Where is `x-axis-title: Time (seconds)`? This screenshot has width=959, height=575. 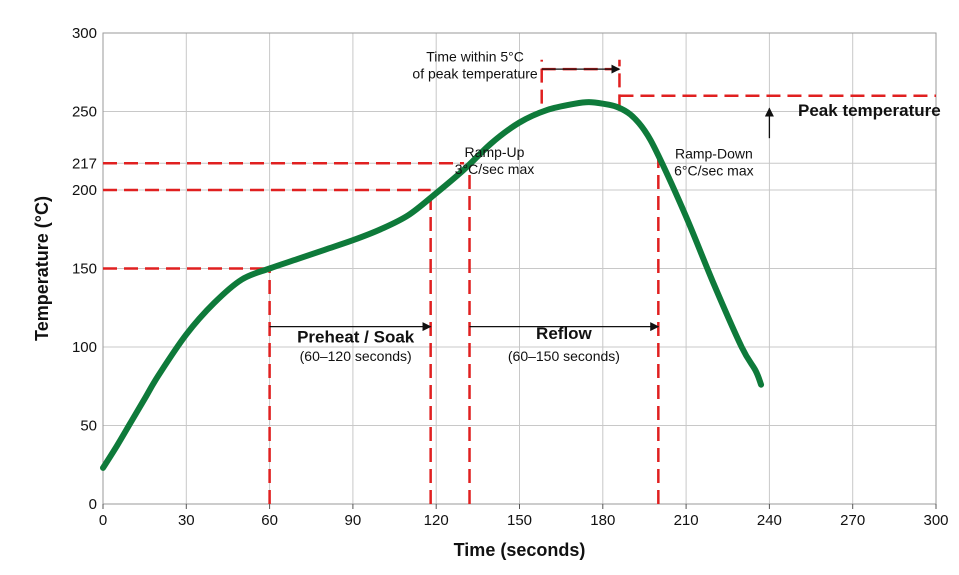
x-axis-title: Time (seconds) is located at coordinates (520, 550).